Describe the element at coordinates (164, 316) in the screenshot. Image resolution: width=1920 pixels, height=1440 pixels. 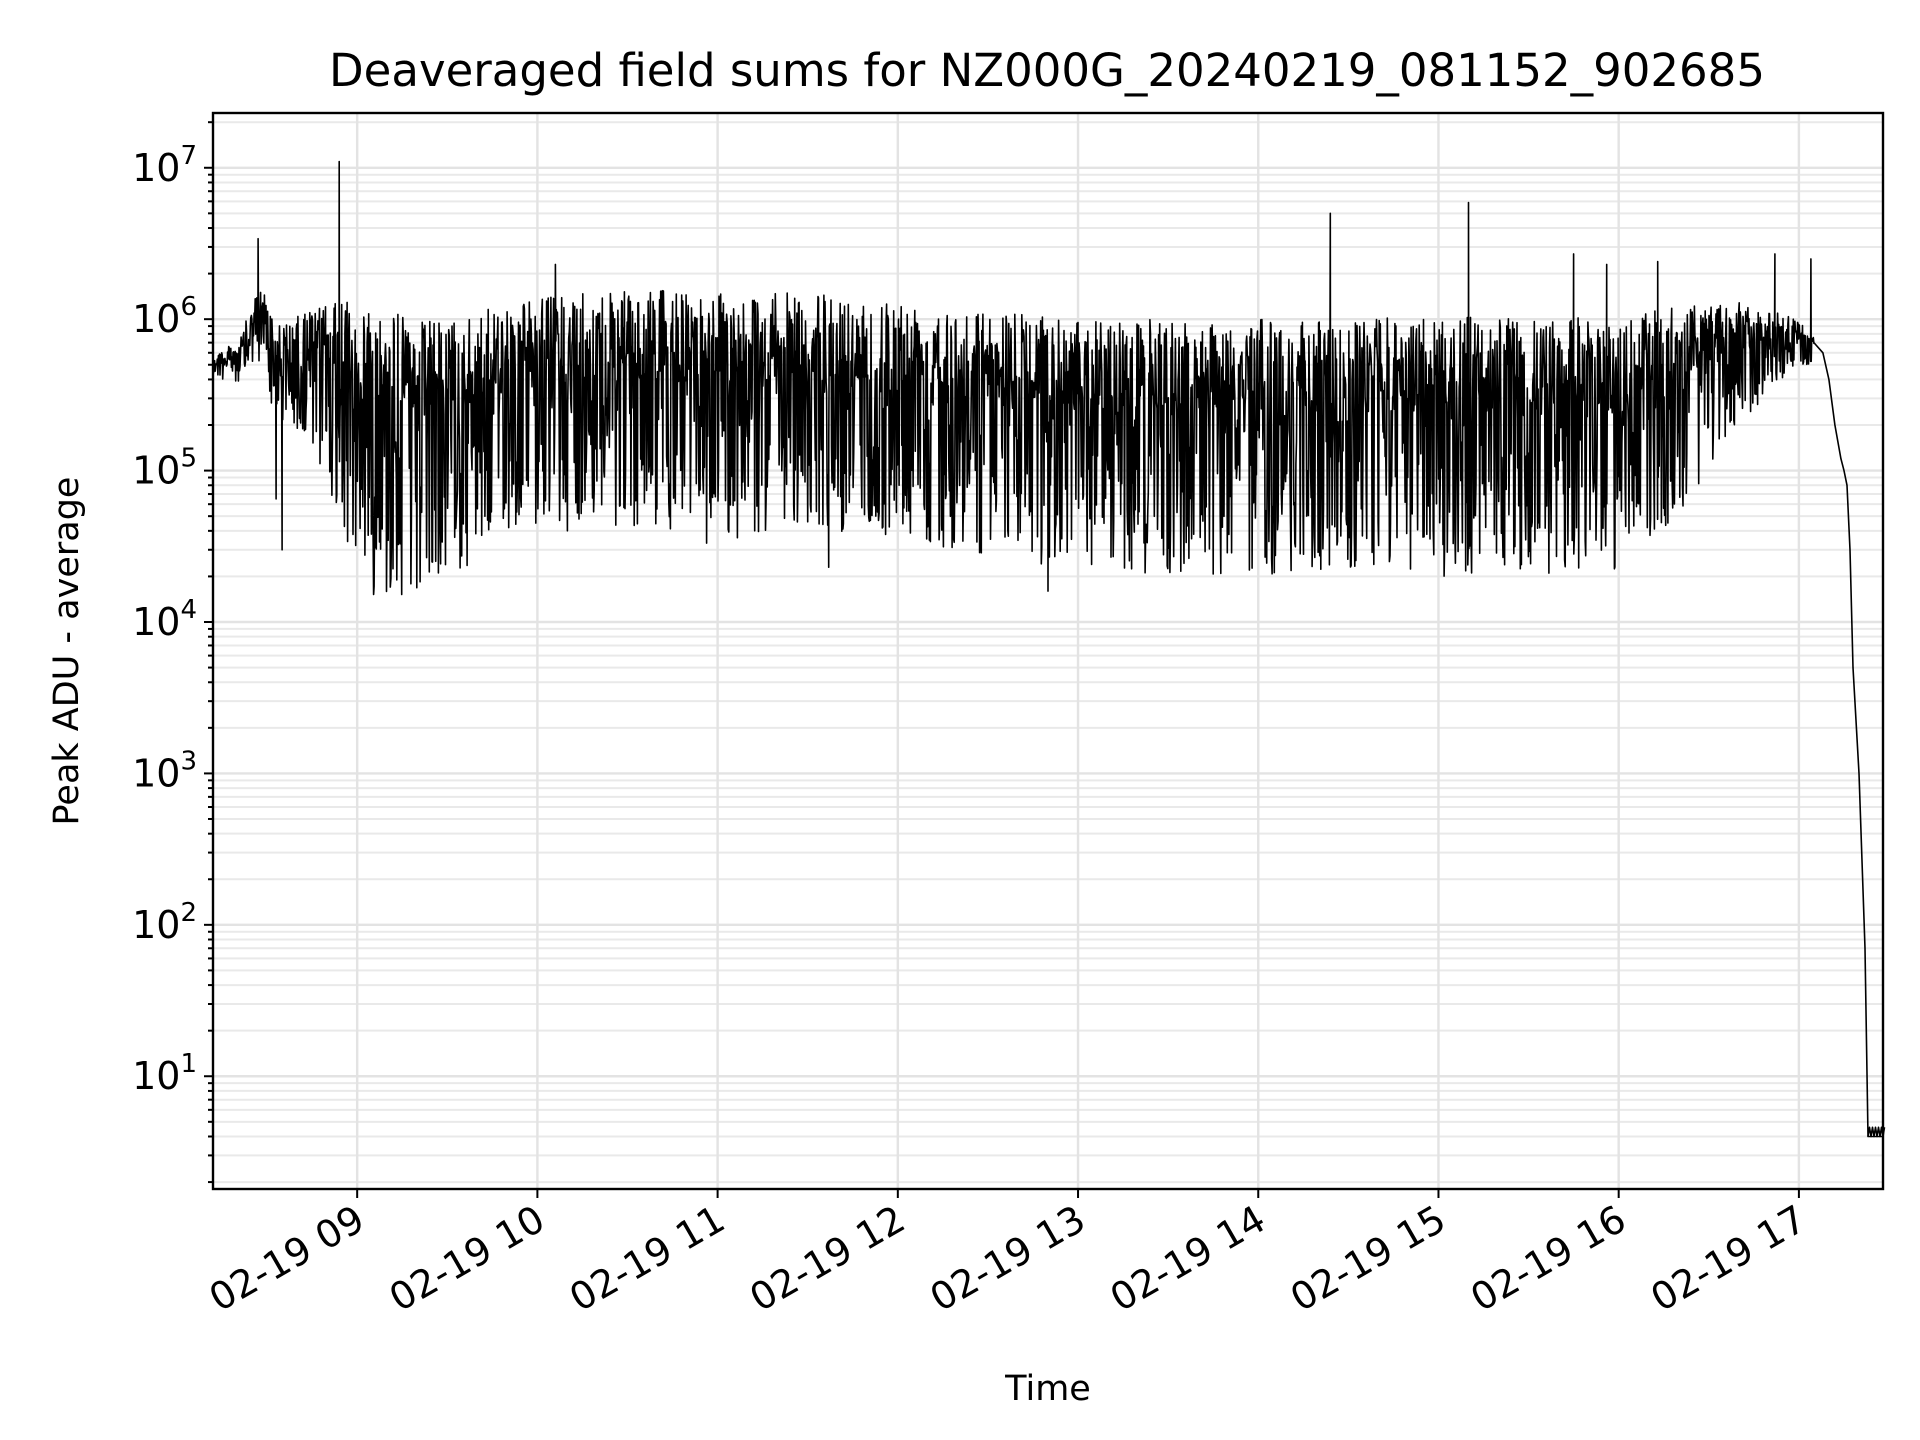
I see `y-tick-label: 106` at that location.